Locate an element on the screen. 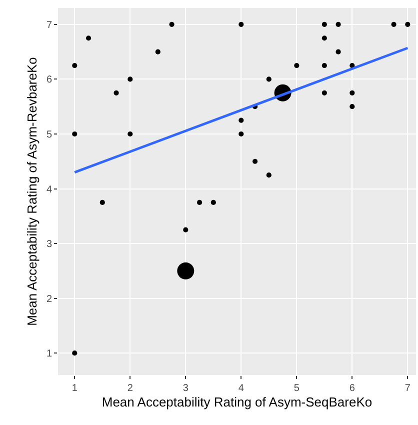  x-tick-label: 2 is located at coordinates (130, 388).